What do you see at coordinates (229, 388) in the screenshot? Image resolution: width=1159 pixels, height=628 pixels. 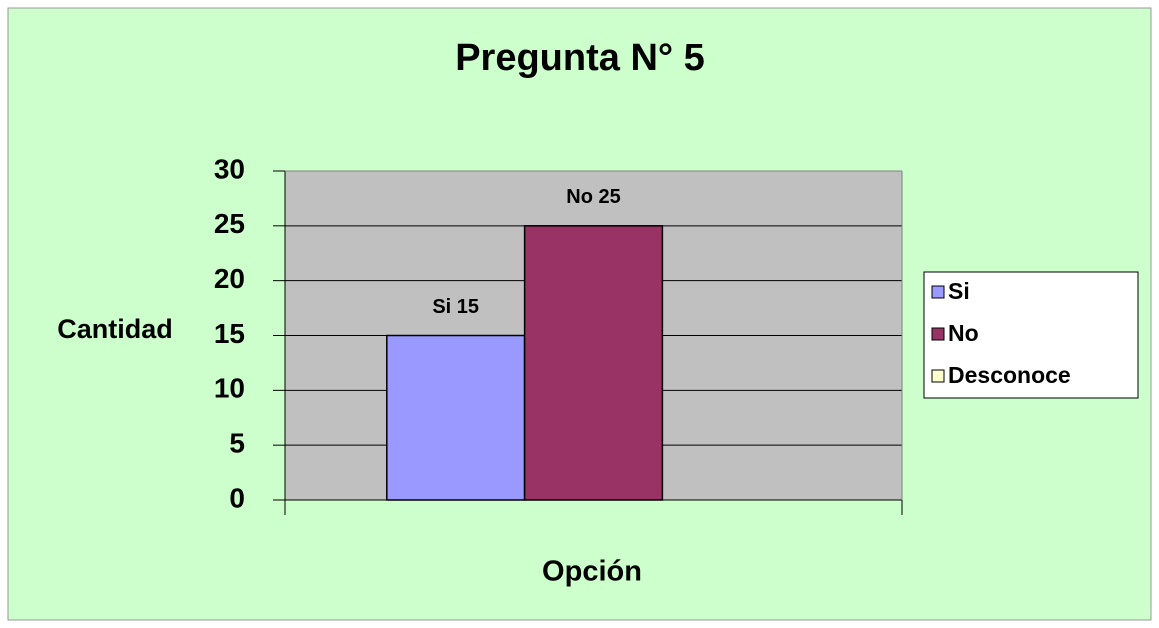 I see `y-tick-label: 10` at bounding box center [229, 388].